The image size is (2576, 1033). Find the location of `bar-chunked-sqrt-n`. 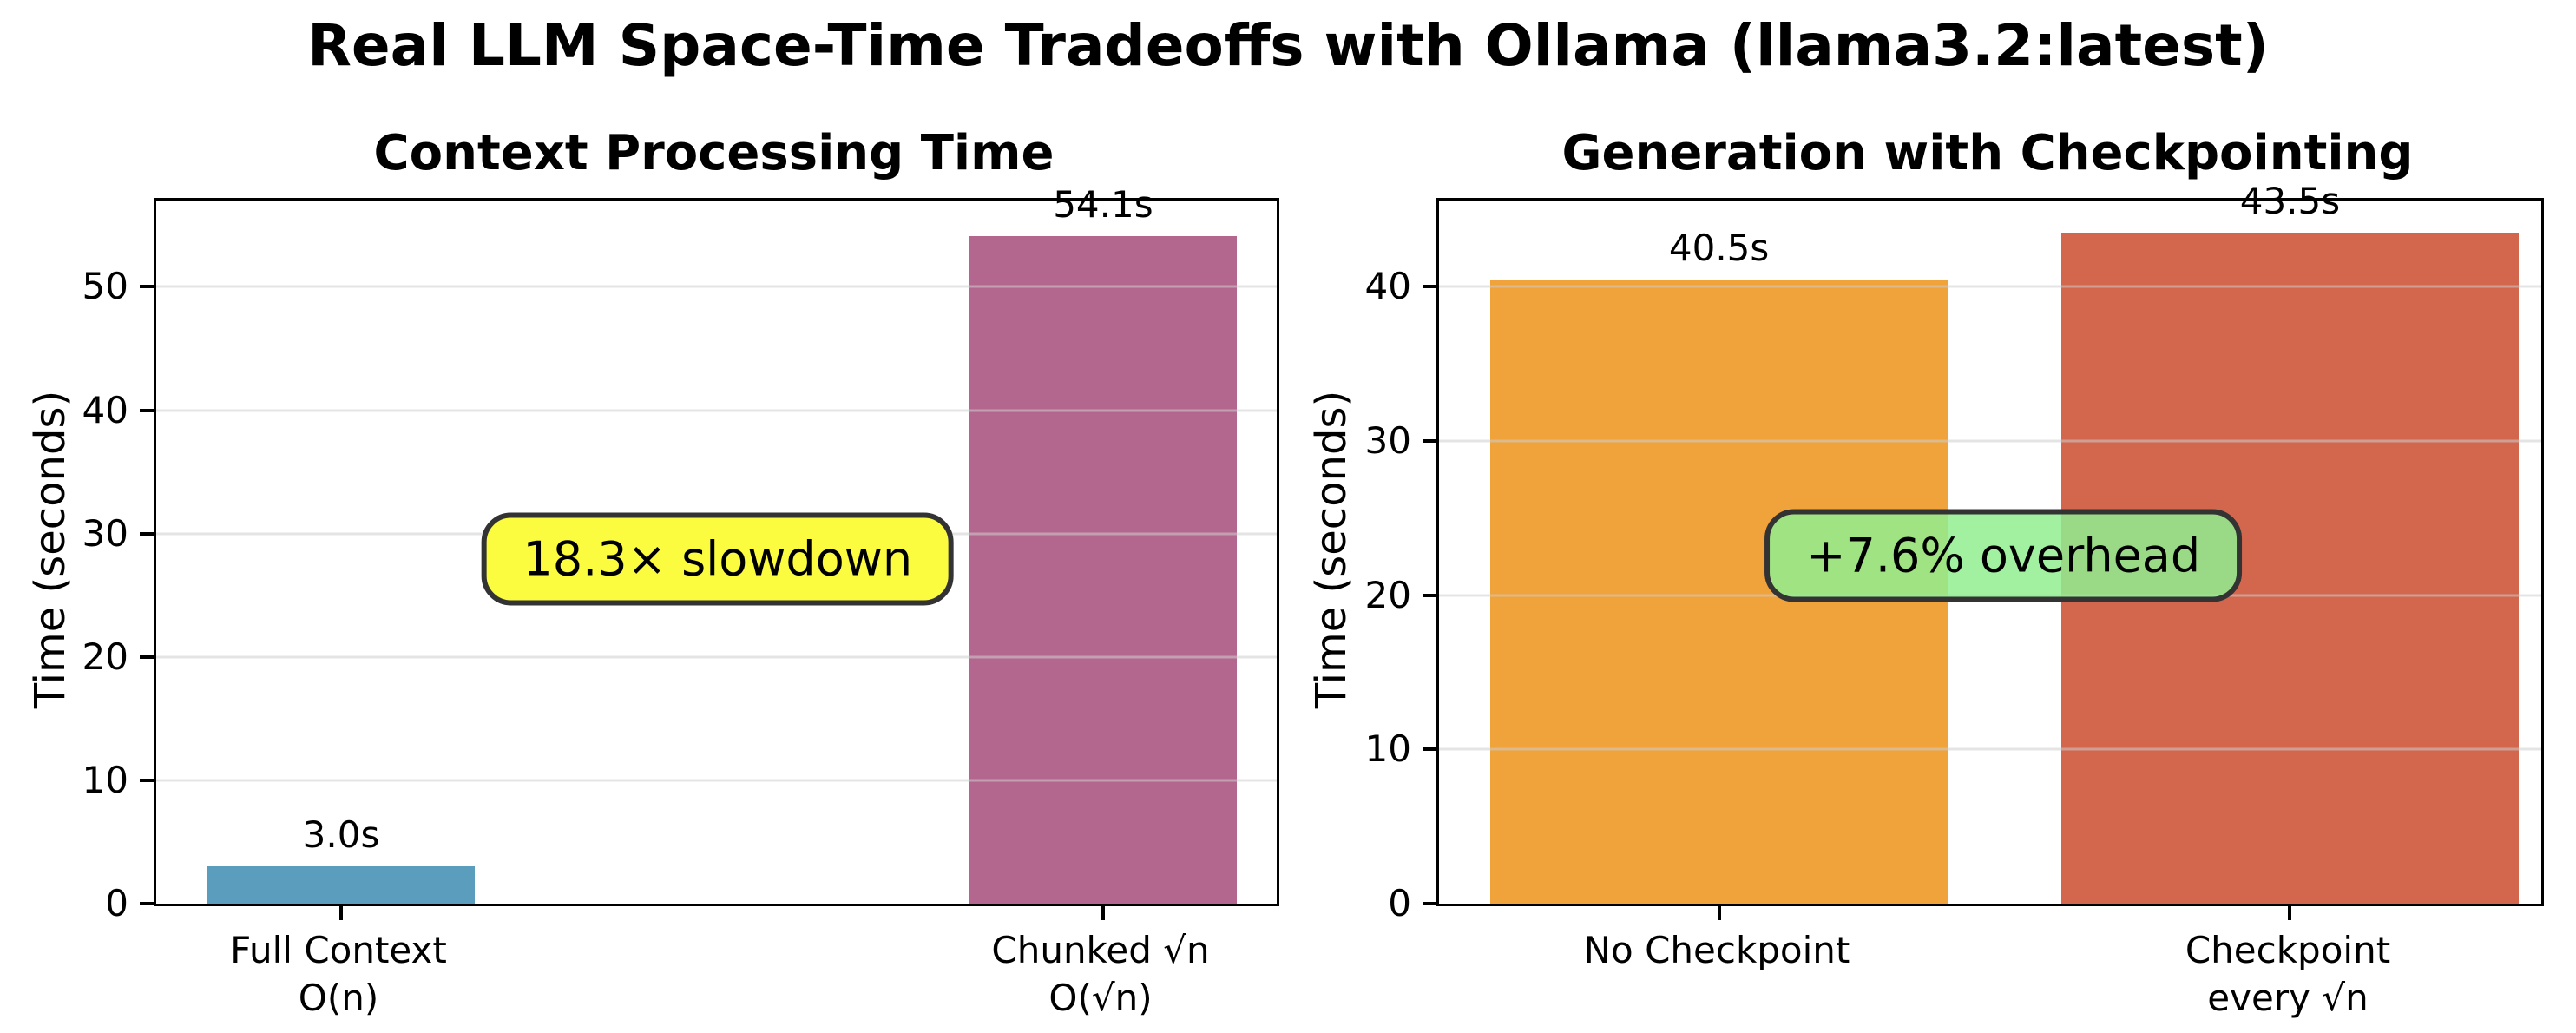

bar-chunked-sqrt-n is located at coordinates (1103, 570).